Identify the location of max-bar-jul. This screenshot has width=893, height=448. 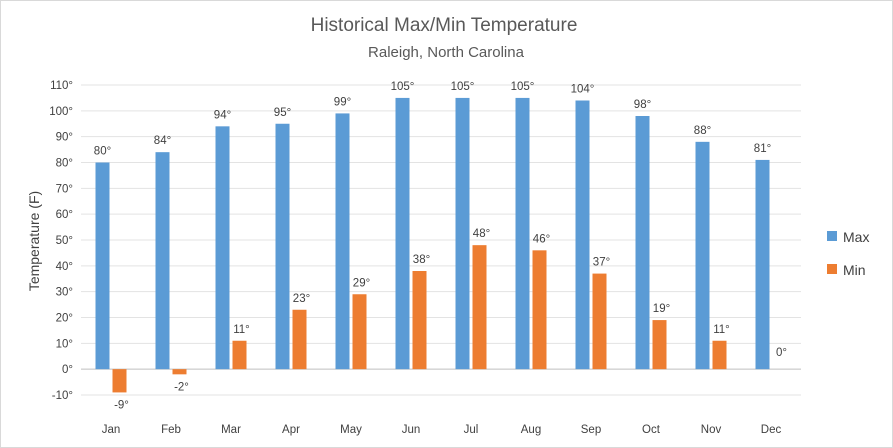
(462, 233).